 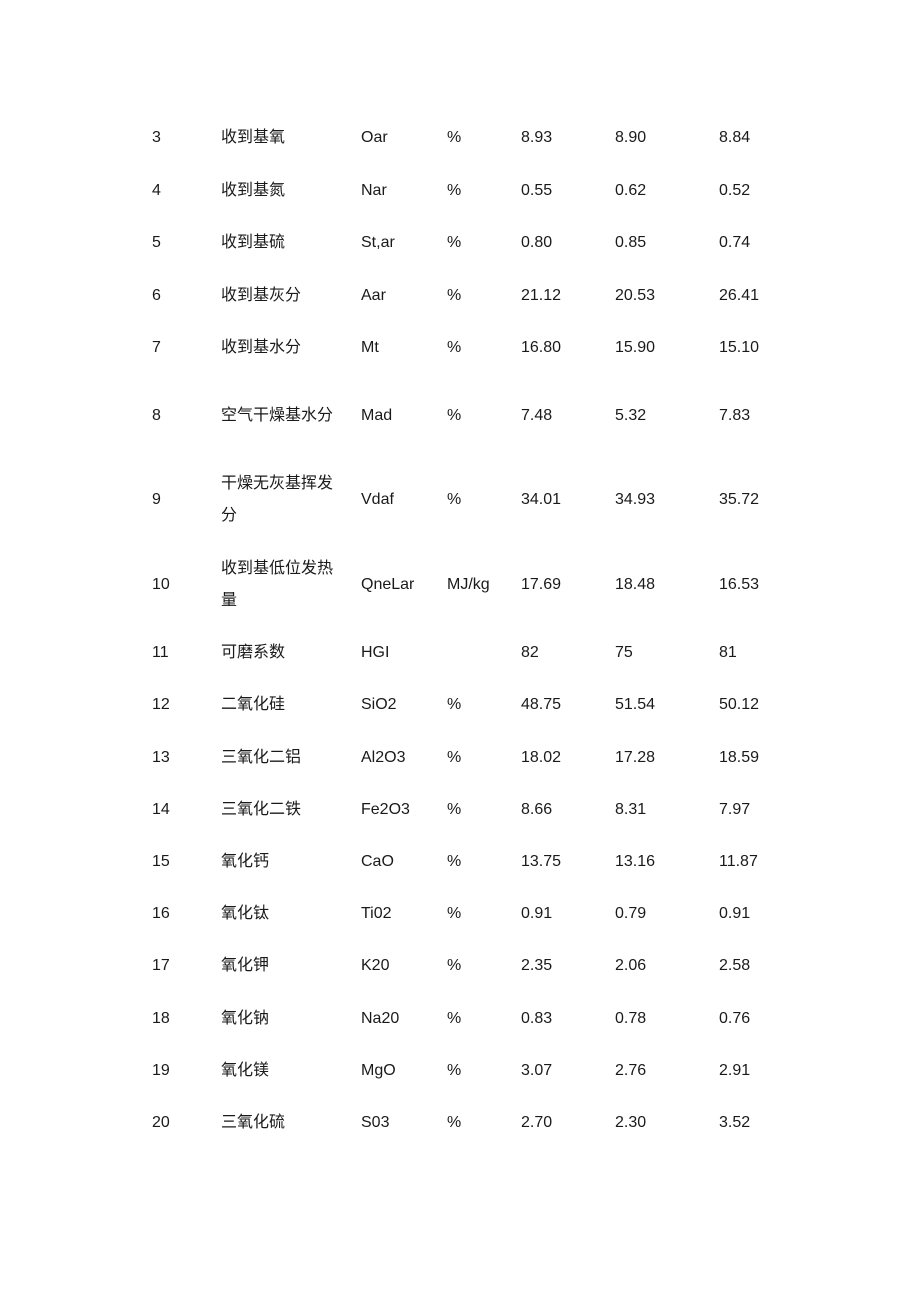 What do you see at coordinates (739, 757) in the screenshot?
I see `value-col-3: 18.59` at bounding box center [739, 757].